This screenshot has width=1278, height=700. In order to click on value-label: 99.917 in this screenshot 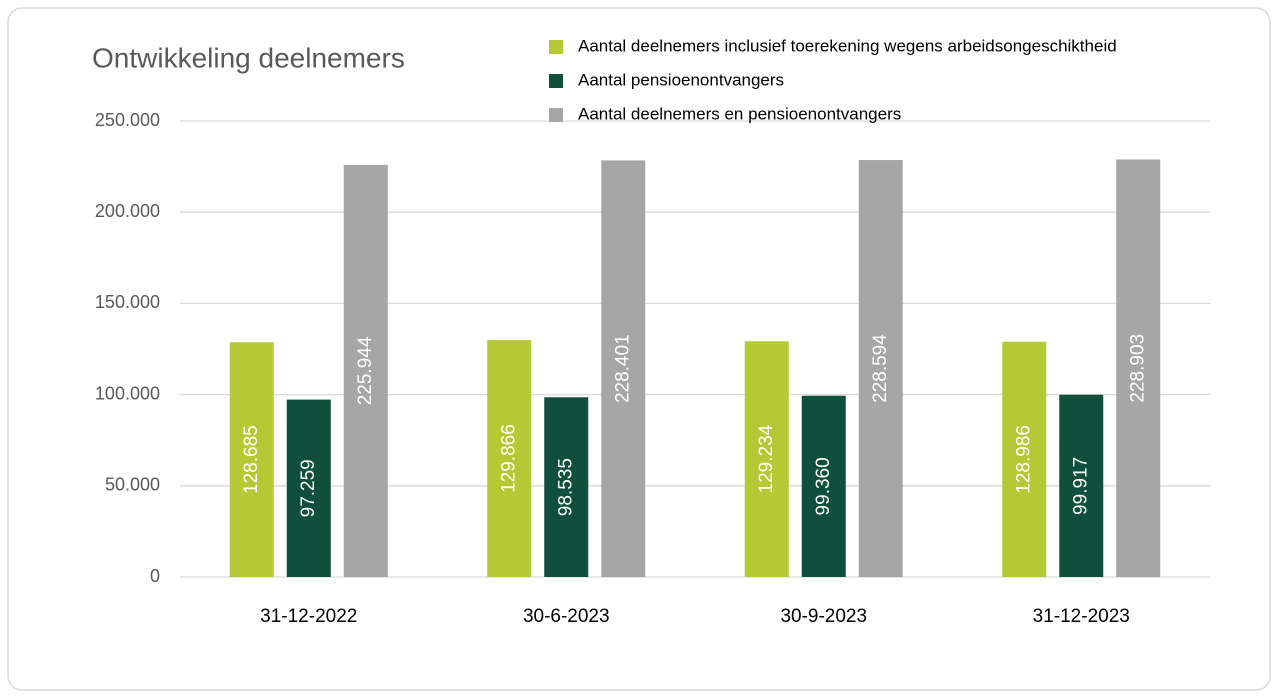, I will do `click(1080, 486)`.